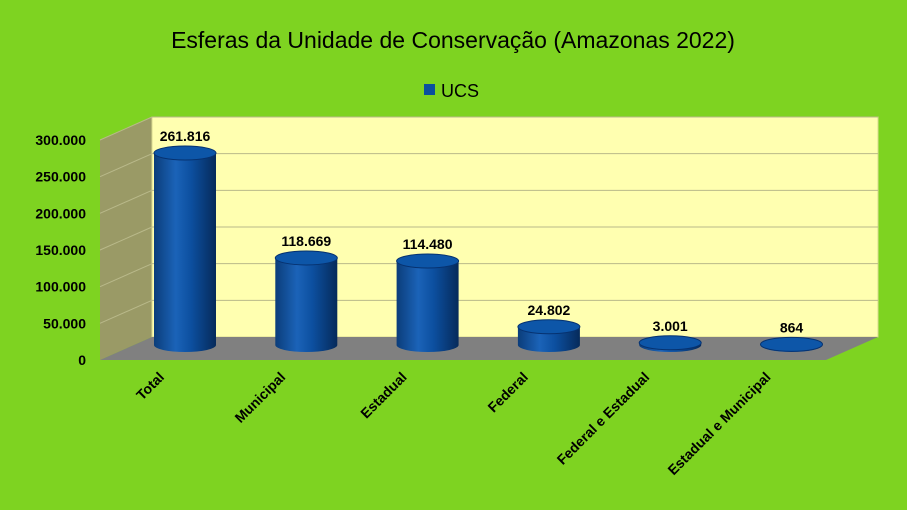 The height and width of the screenshot is (510, 907). Describe the element at coordinates (792, 327) in the screenshot. I see `data-label: 864` at that location.